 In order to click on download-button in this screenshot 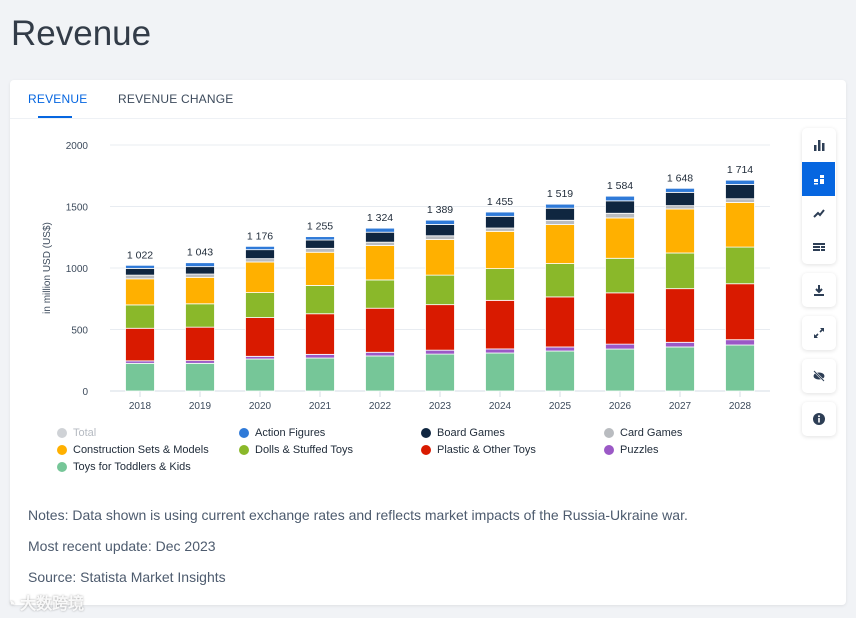, I will do `click(818, 290)`.